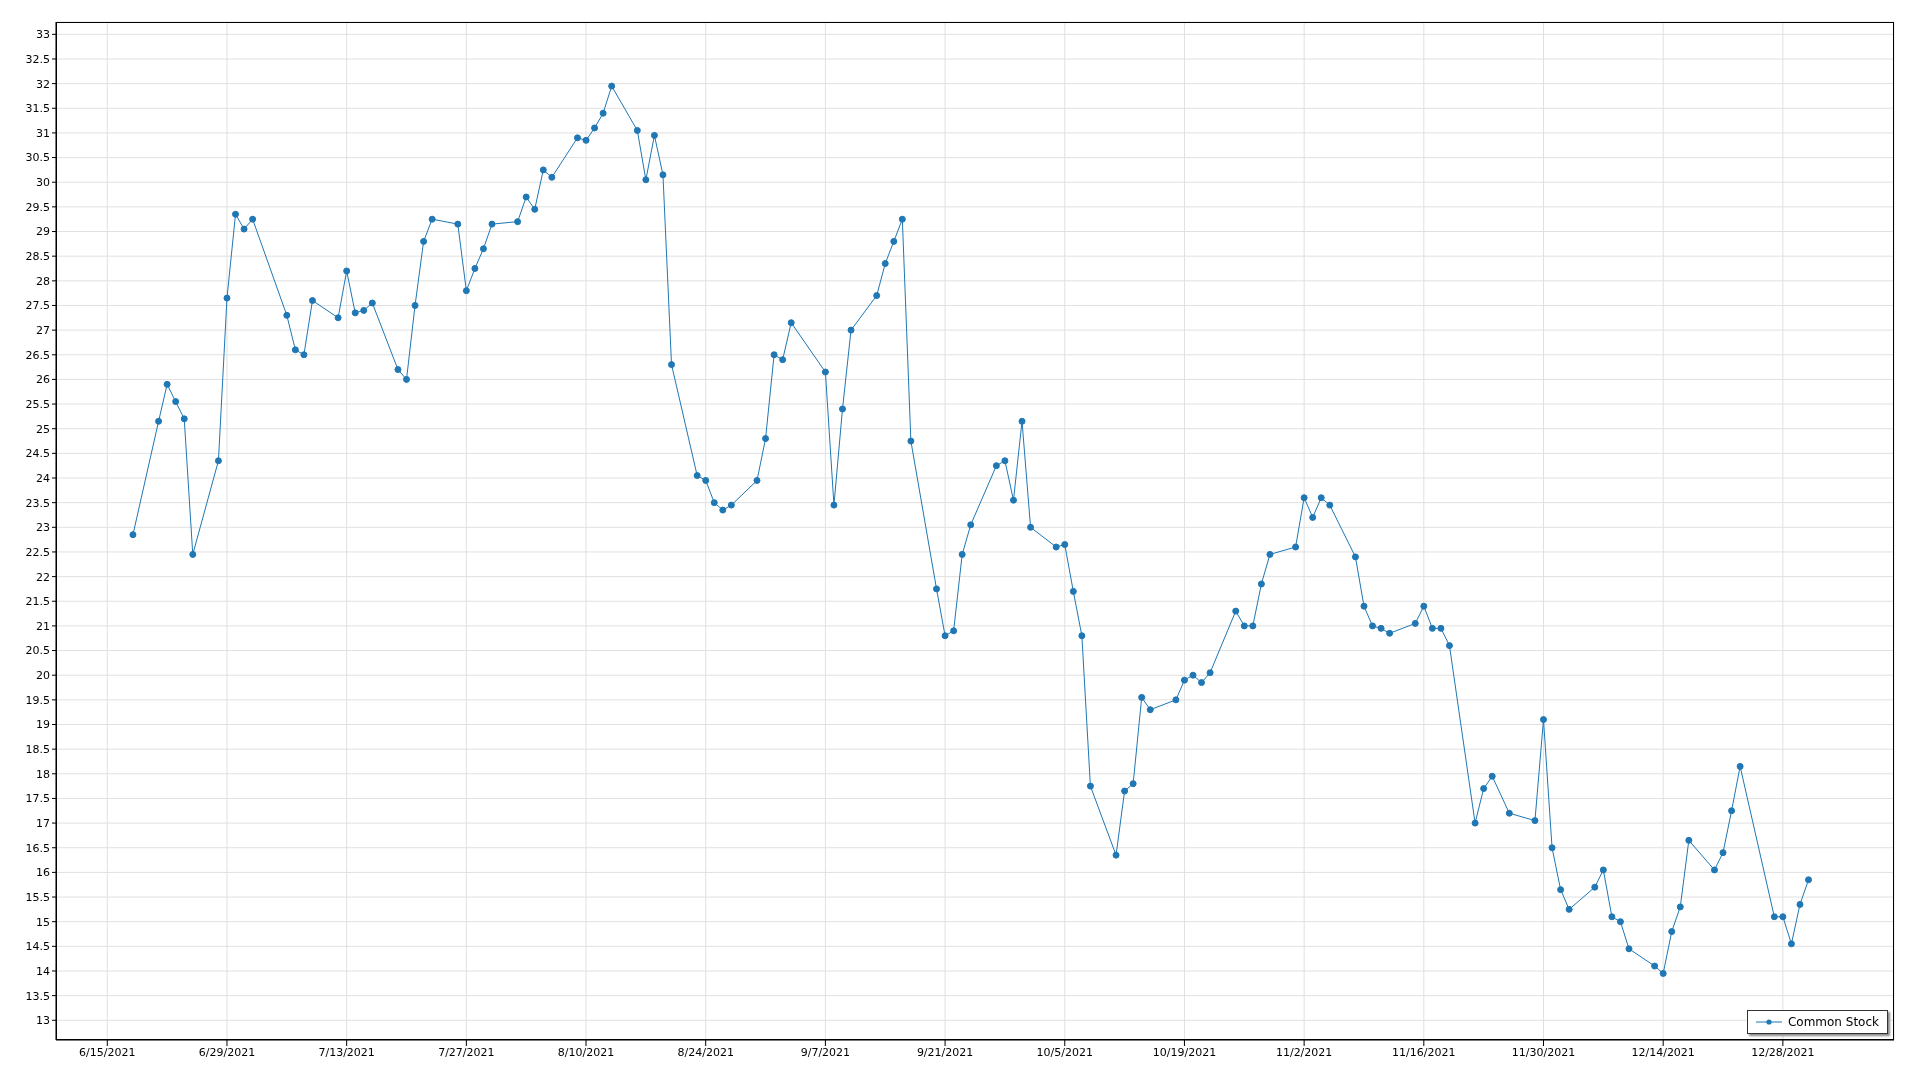 This screenshot has width=1920, height=1080. Describe the element at coordinates (43, 183) in the screenshot. I see `y-tick-label: 30` at that location.